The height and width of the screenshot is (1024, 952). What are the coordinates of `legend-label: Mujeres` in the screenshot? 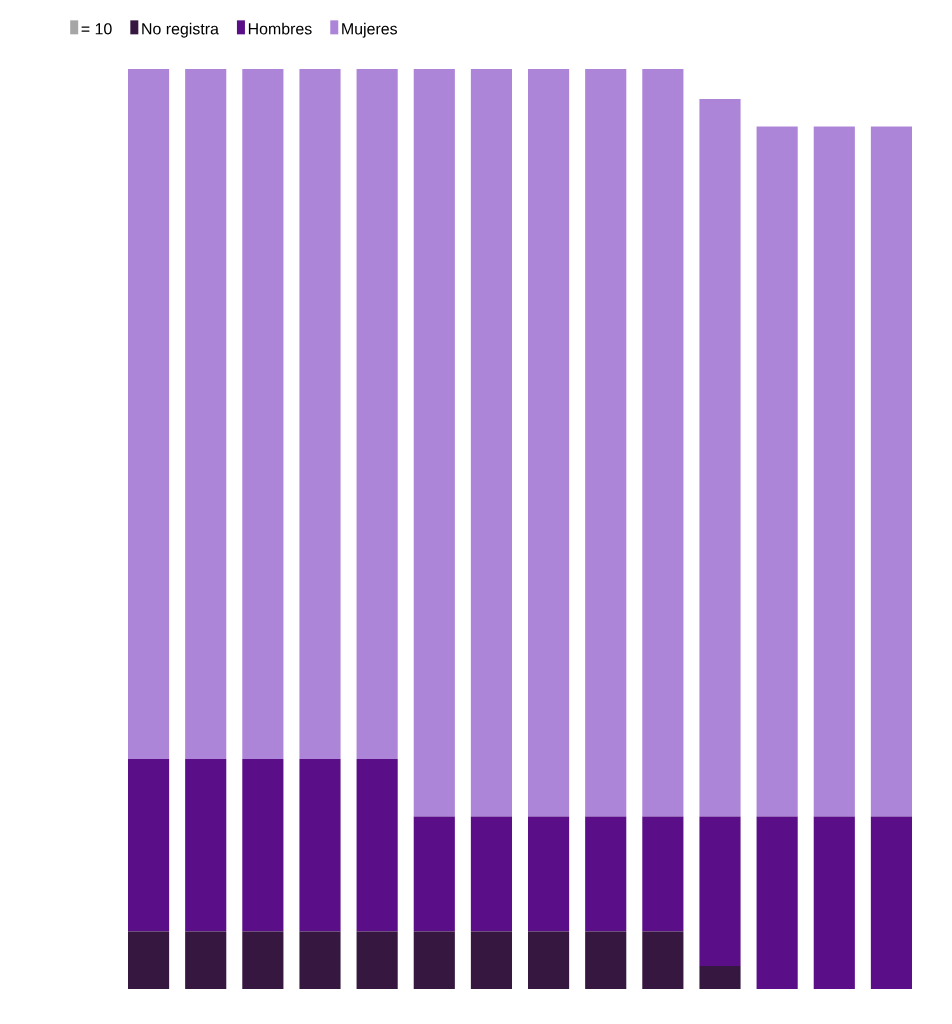 It's located at (370, 30).